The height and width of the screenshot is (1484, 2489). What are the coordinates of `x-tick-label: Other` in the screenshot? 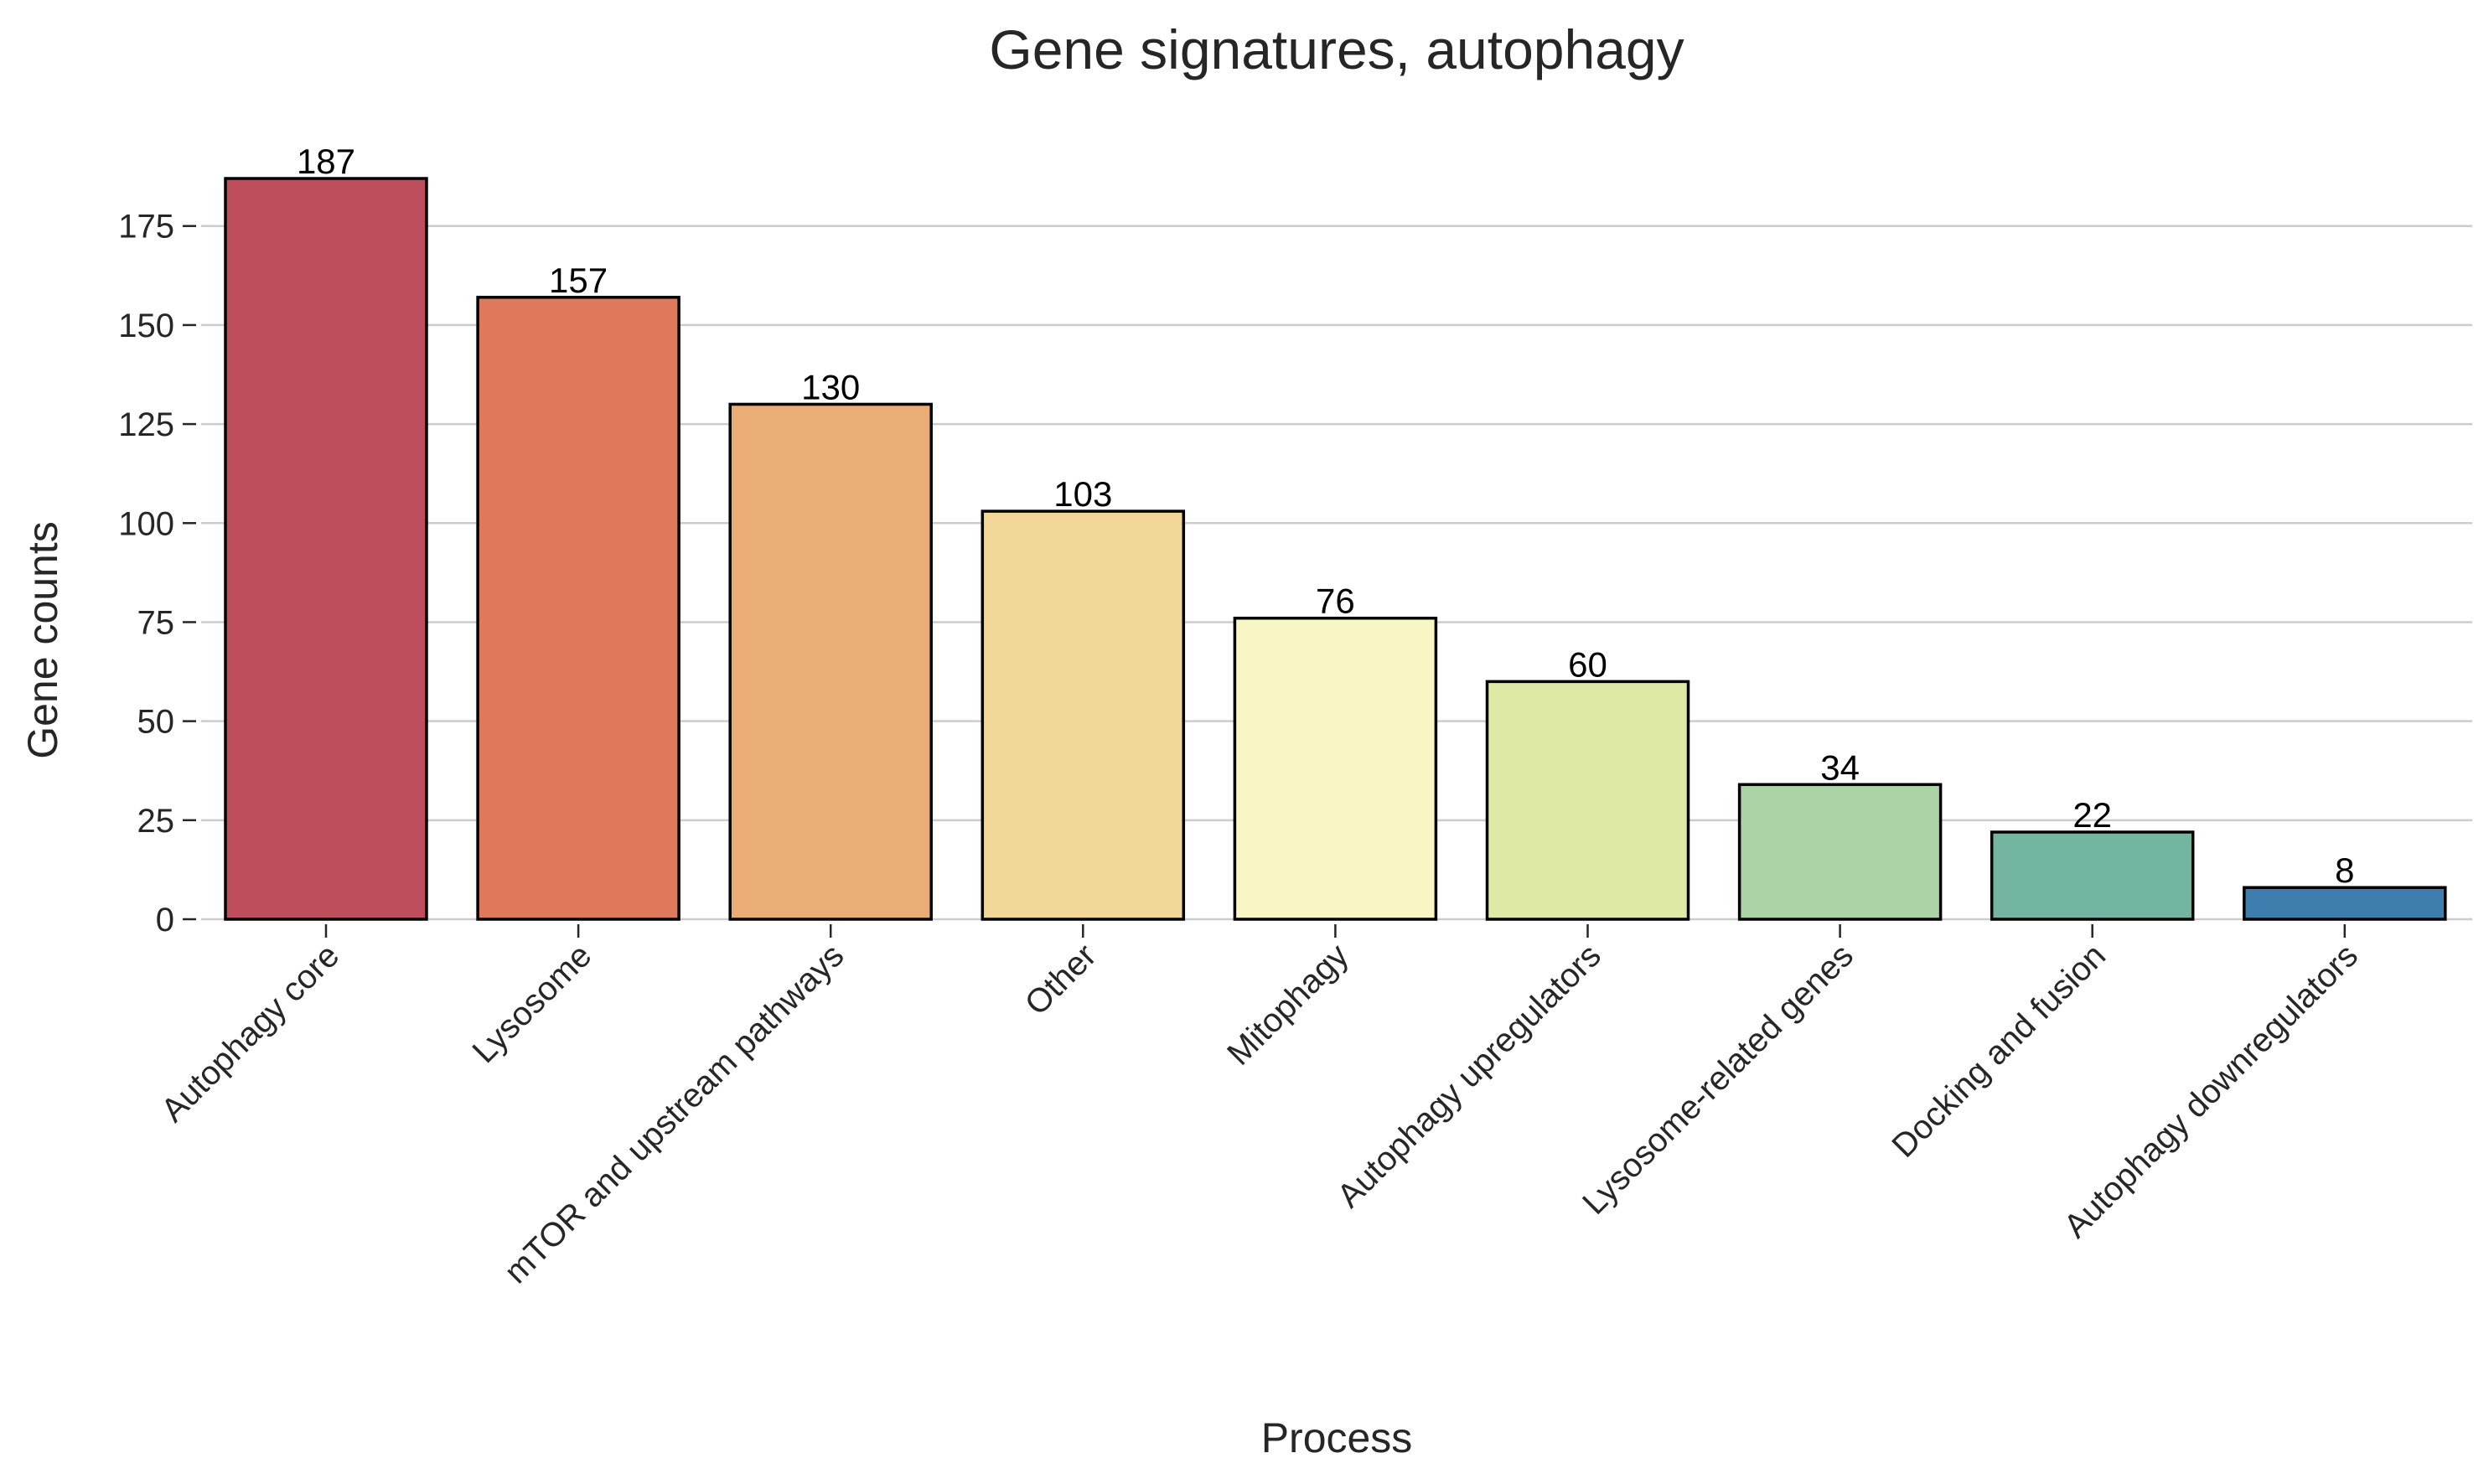 It's located at (1061, 979).